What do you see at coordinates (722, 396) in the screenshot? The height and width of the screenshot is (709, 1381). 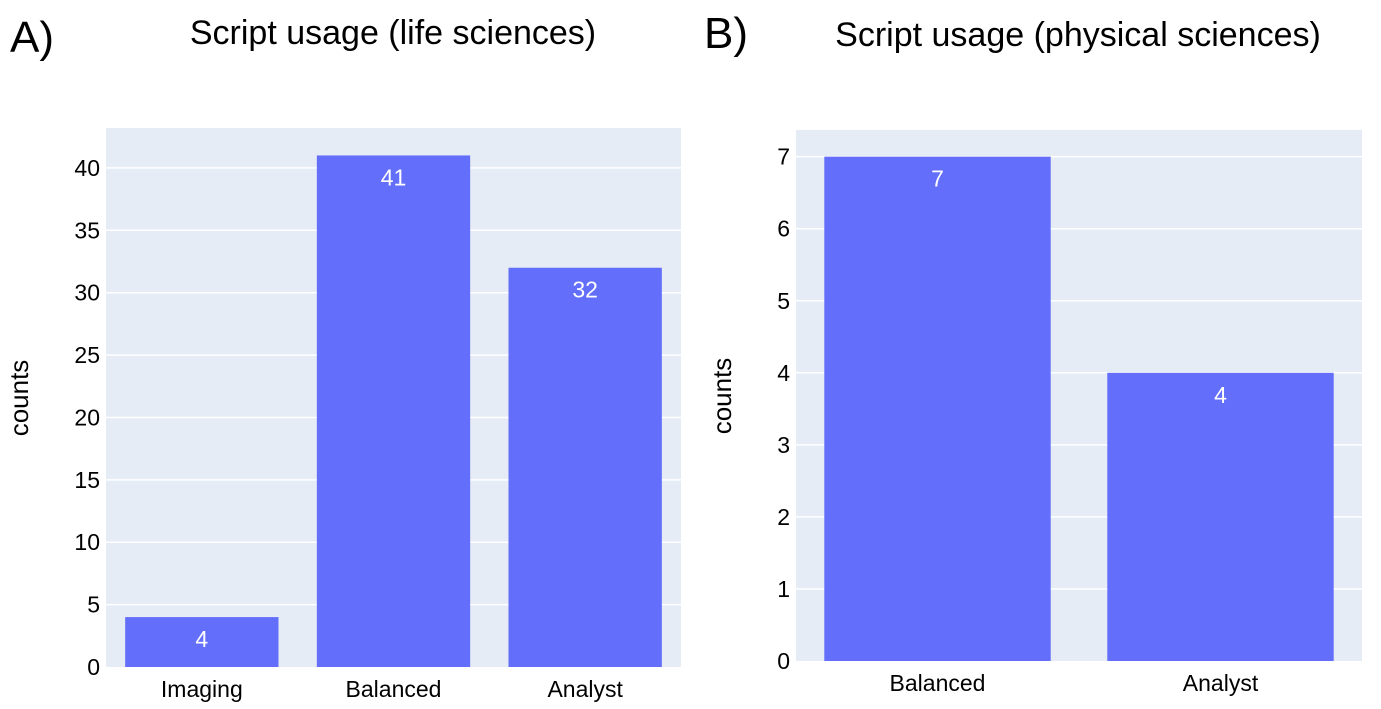 I see `panel-b-y-axis-label: counts` at bounding box center [722, 396].